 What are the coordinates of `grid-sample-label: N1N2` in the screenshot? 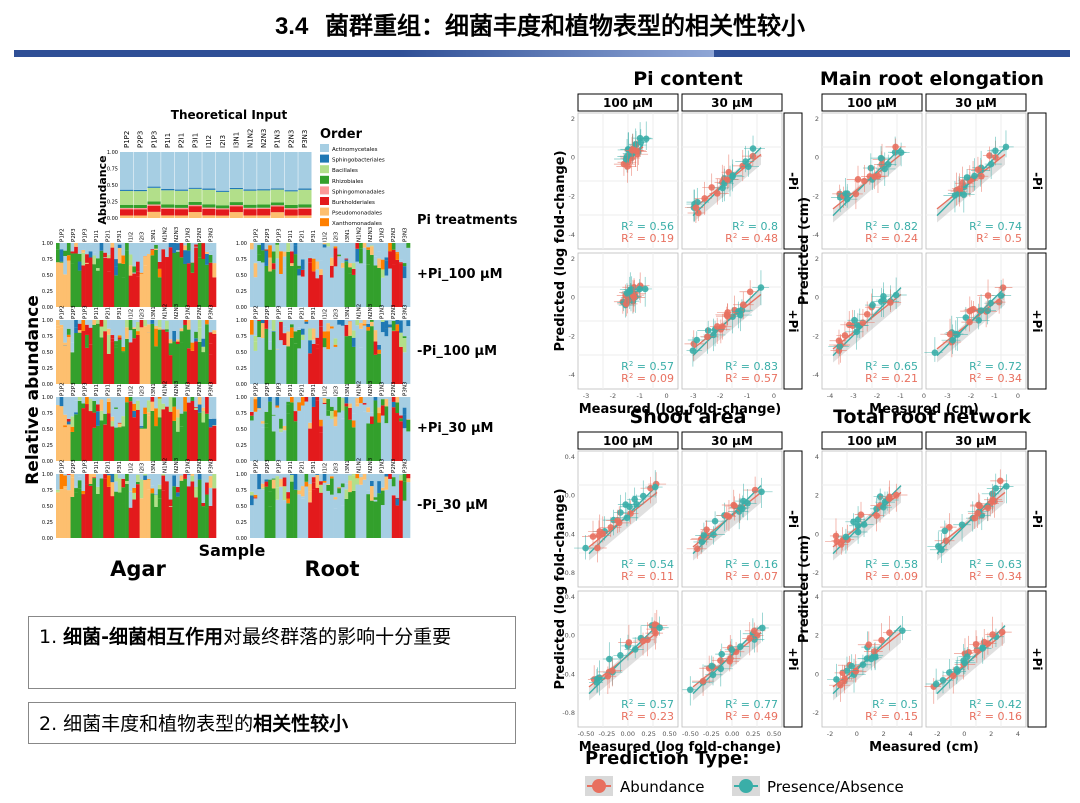 It's located at (360, 388).